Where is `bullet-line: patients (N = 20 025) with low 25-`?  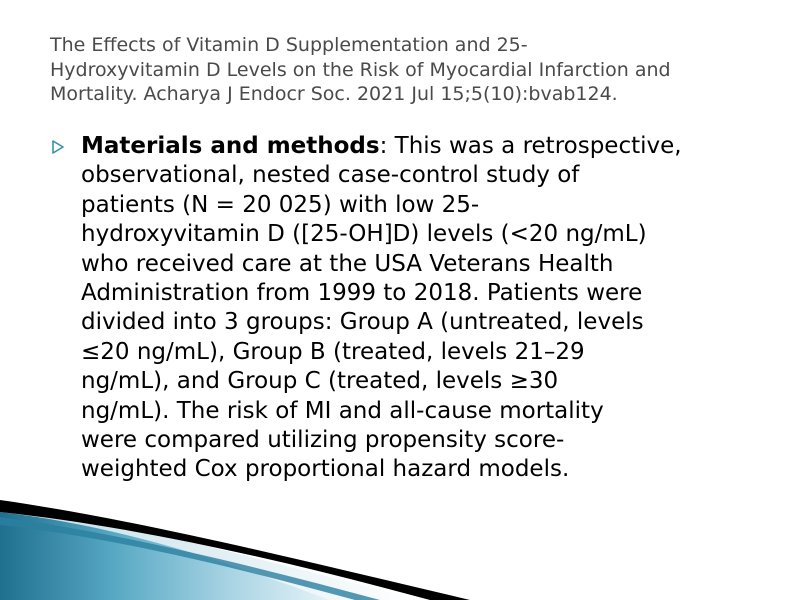
bullet-line: patients (N = 20 025) with low 25- is located at coordinates (280, 204).